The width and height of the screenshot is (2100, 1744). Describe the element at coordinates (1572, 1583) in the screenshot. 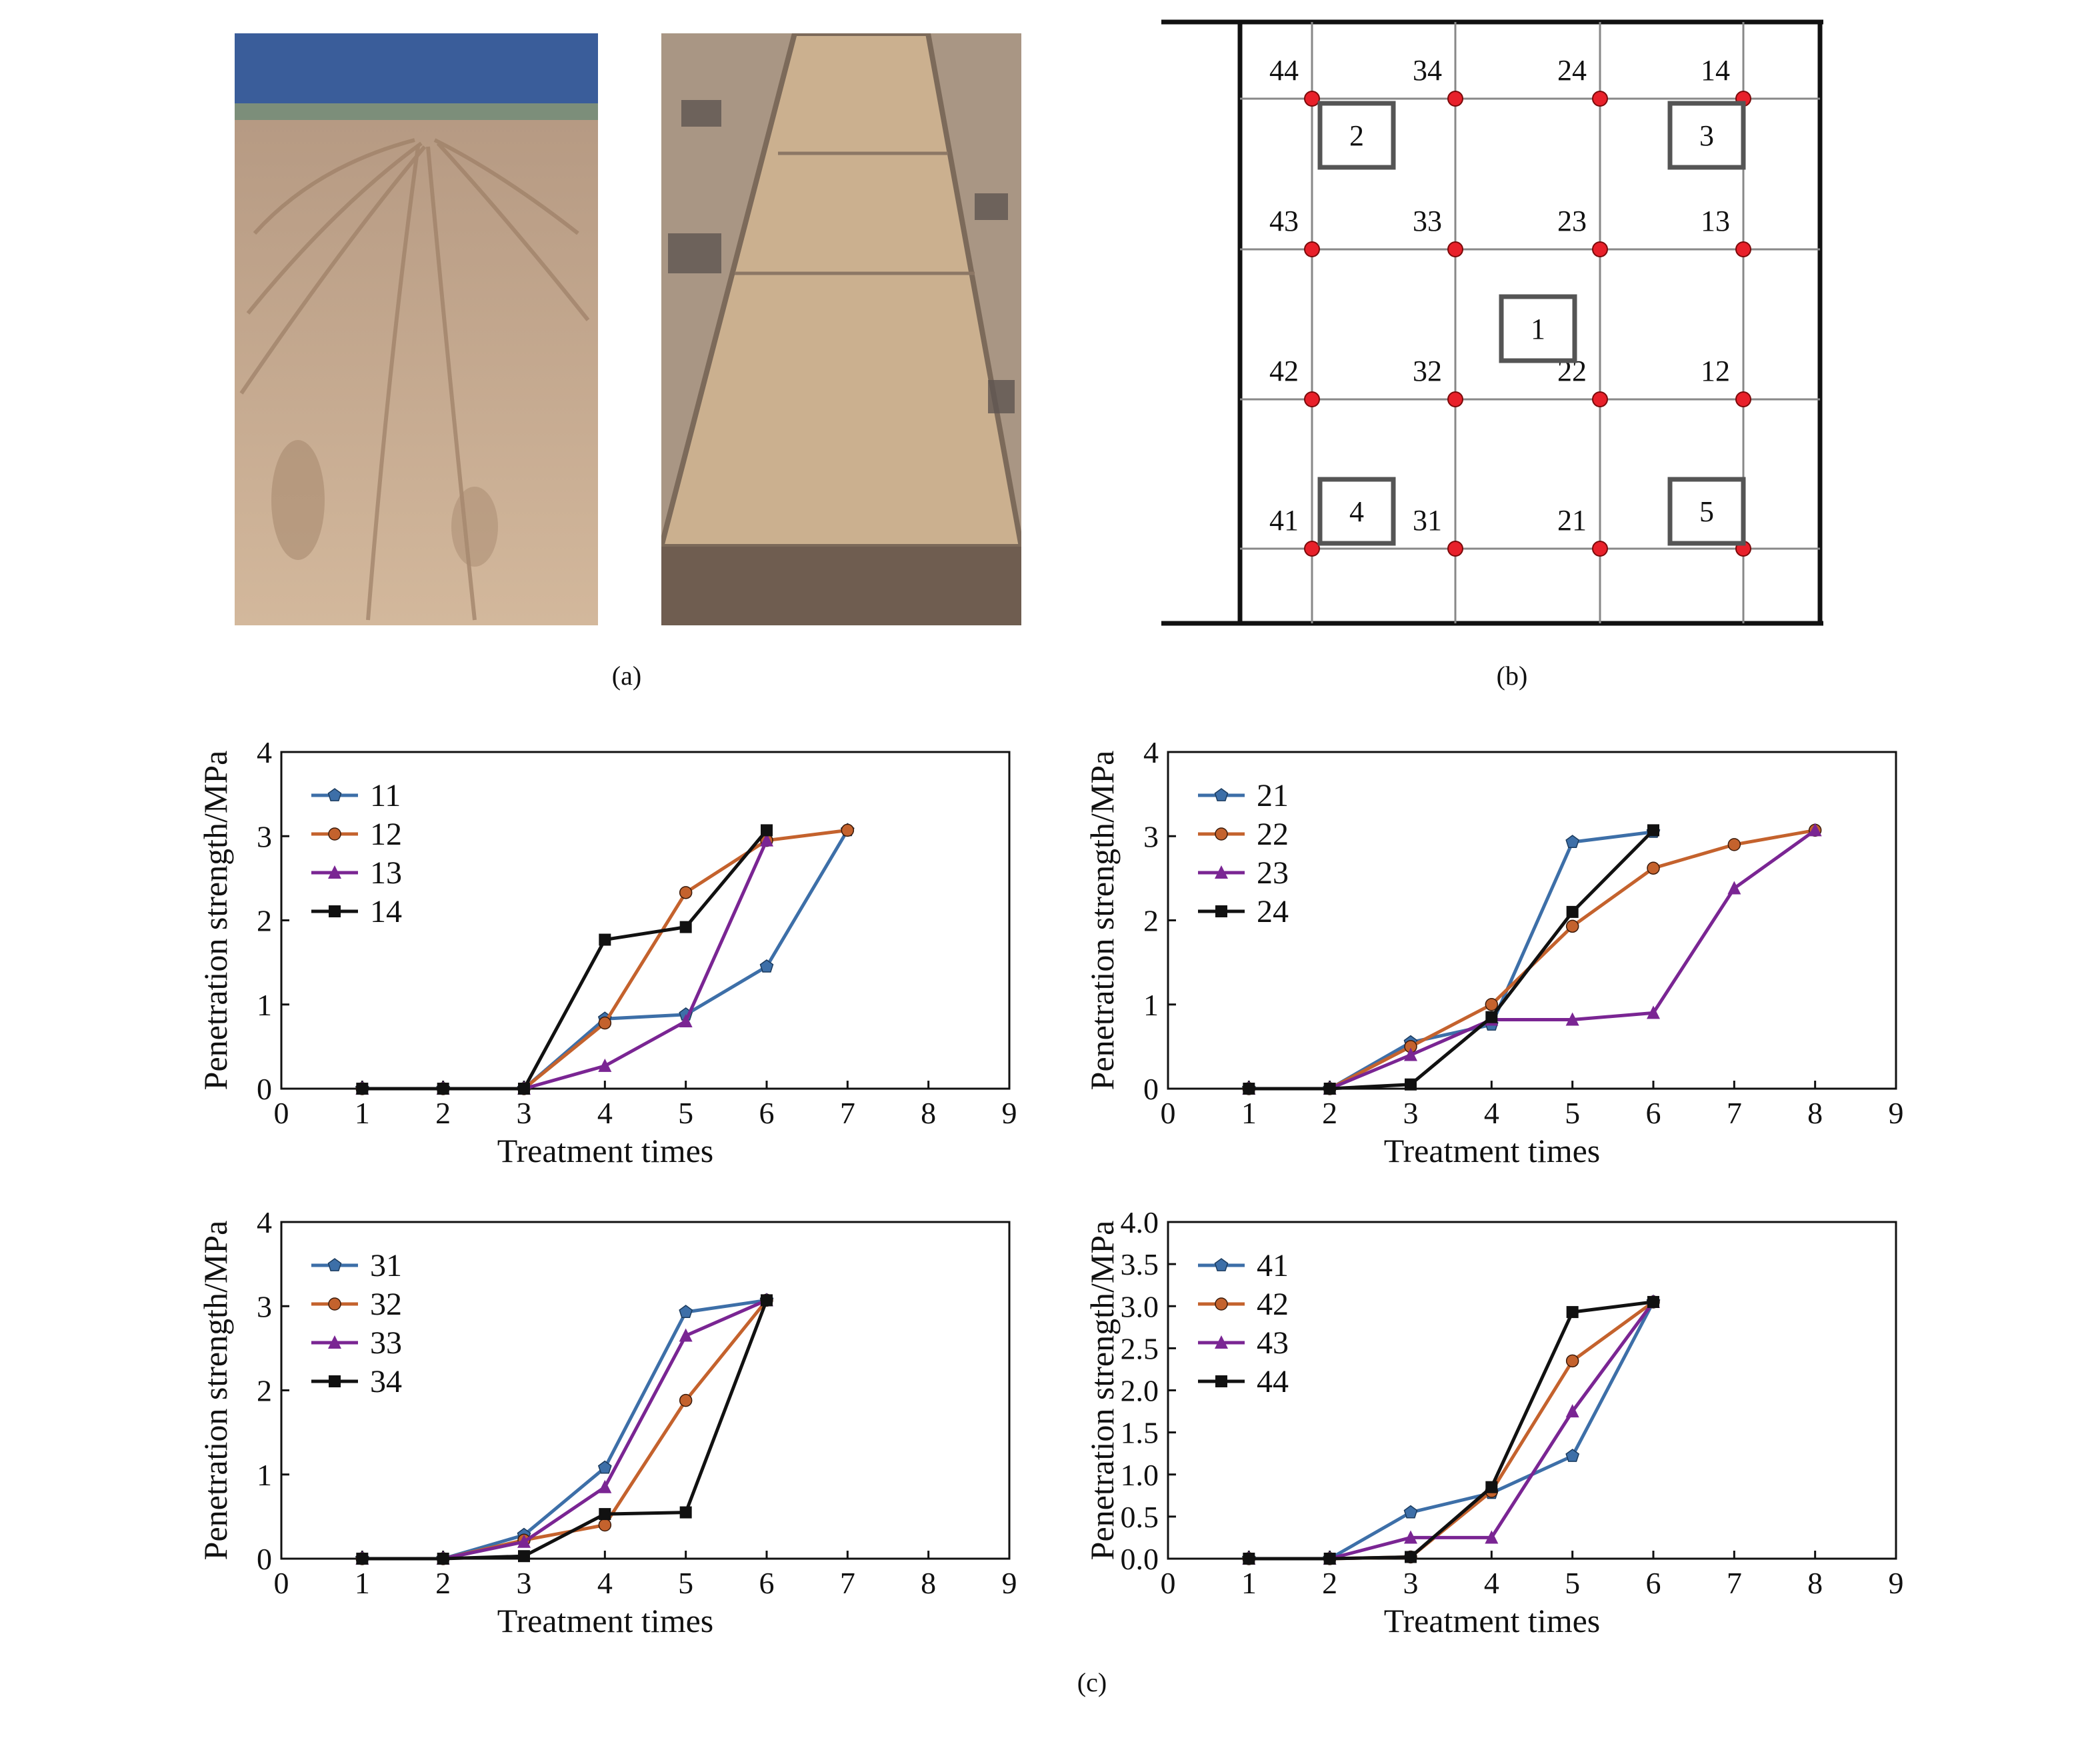

I see `x-tick-label: 5` at that location.